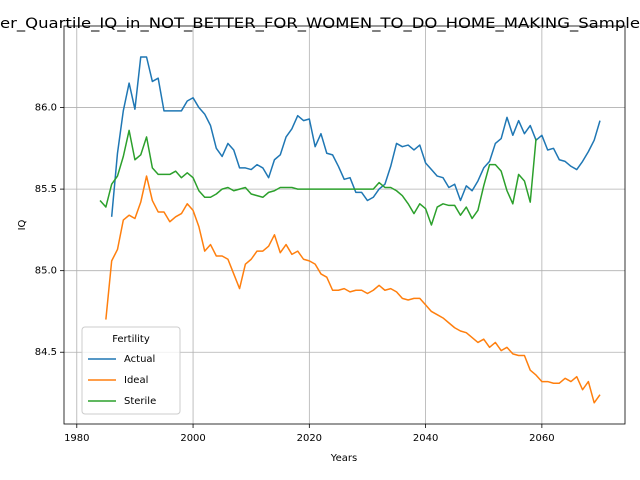 The height and width of the screenshot is (480, 640). Describe the element at coordinates (309, 438) in the screenshot. I see `x-tick-label: 2020` at that location.